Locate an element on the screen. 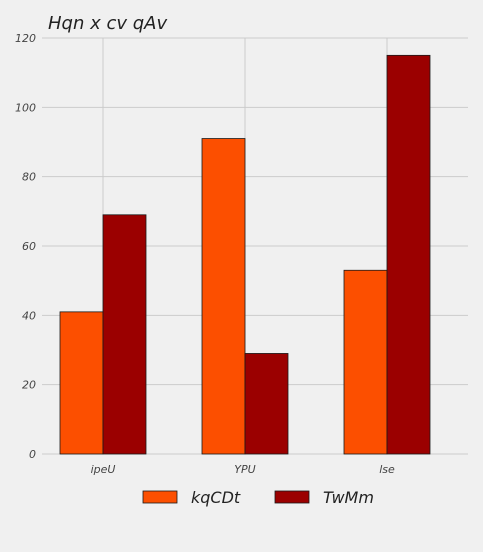 The height and width of the screenshot is (552, 483). x-tick-label: YPU is located at coordinates (244, 469).